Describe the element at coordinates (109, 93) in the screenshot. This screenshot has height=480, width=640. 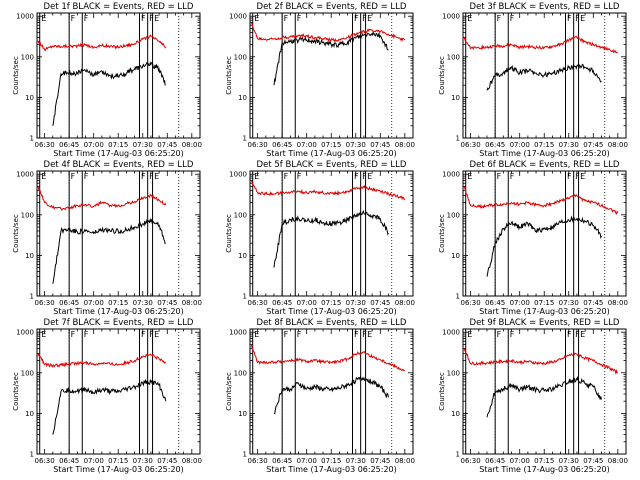
I see `panel-1-series-events-line` at that location.